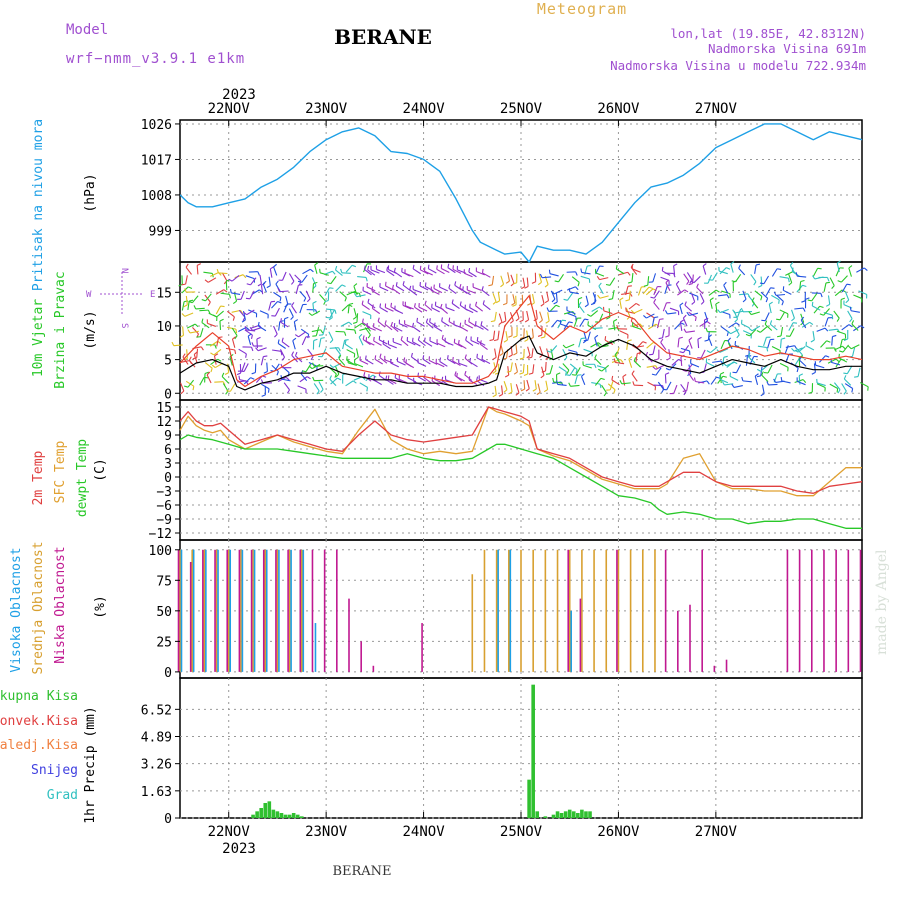  What do you see at coordinates (582, 9) in the screenshot?
I see `chart-subtitle: Meteogram` at bounding box center [582, 9].